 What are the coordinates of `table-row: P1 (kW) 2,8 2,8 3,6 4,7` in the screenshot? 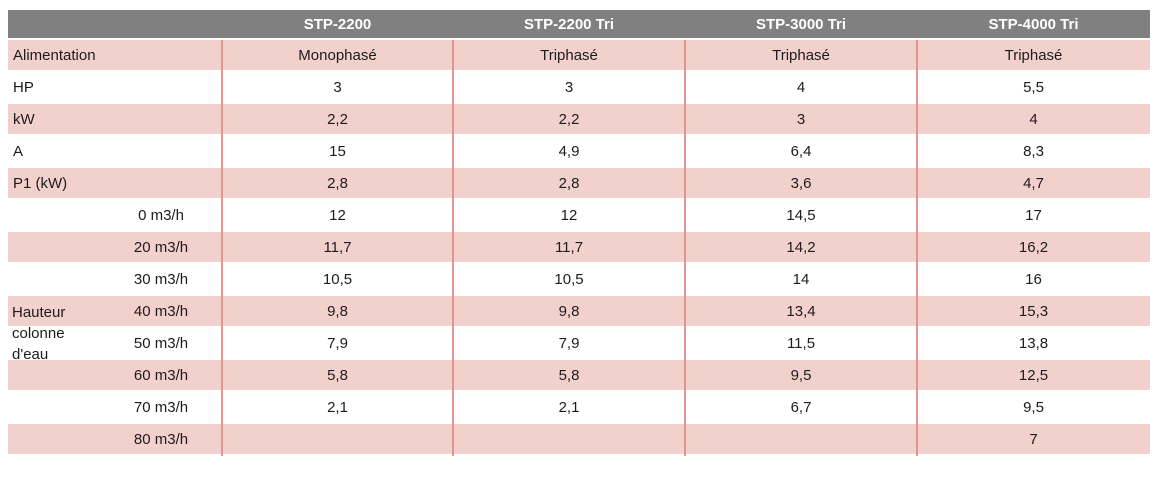 It's located at (579, 183).